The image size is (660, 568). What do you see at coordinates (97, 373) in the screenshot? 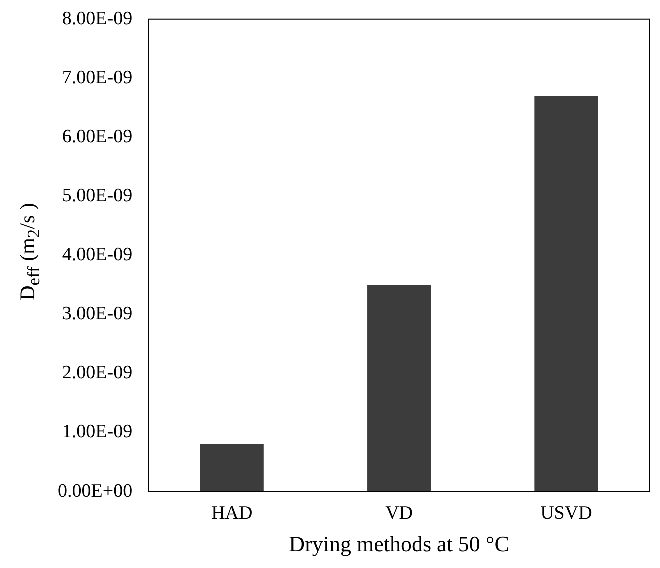
I see `y-tick-label: 2.00E-09` at bounding box center [97, 373].